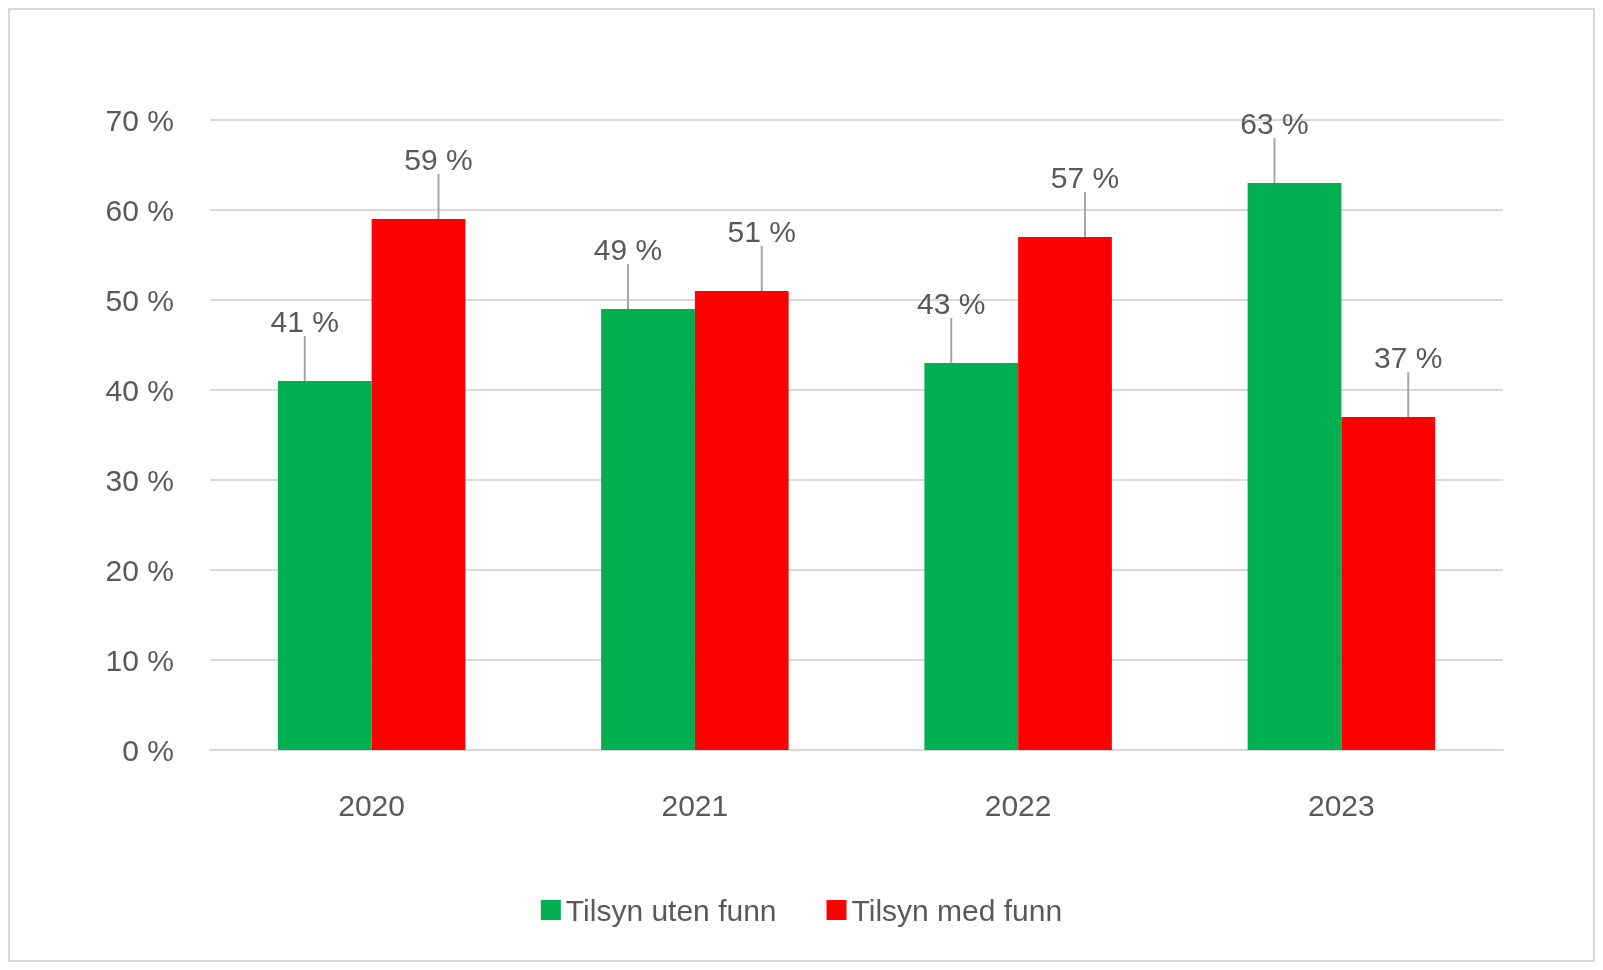 The image size is (1603, 970). What do you see at coordinates (139, 480) in the screenshot?
I see `y-tick-label: 30 %` at bounding box center [139, 480].